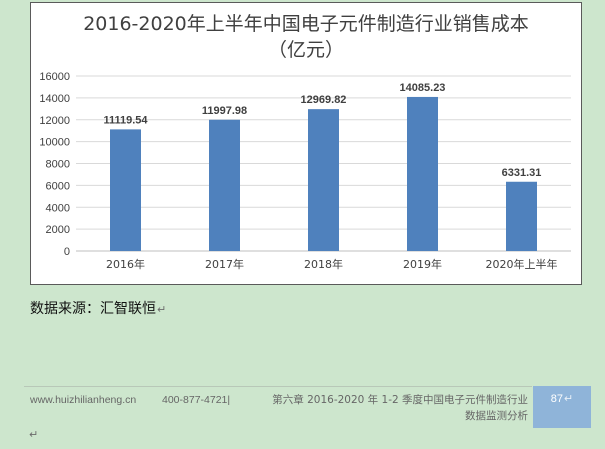  Describe the element at coordinates (125, 264) in the screenshot. I see `x-tick-label: 2016年` at that location.